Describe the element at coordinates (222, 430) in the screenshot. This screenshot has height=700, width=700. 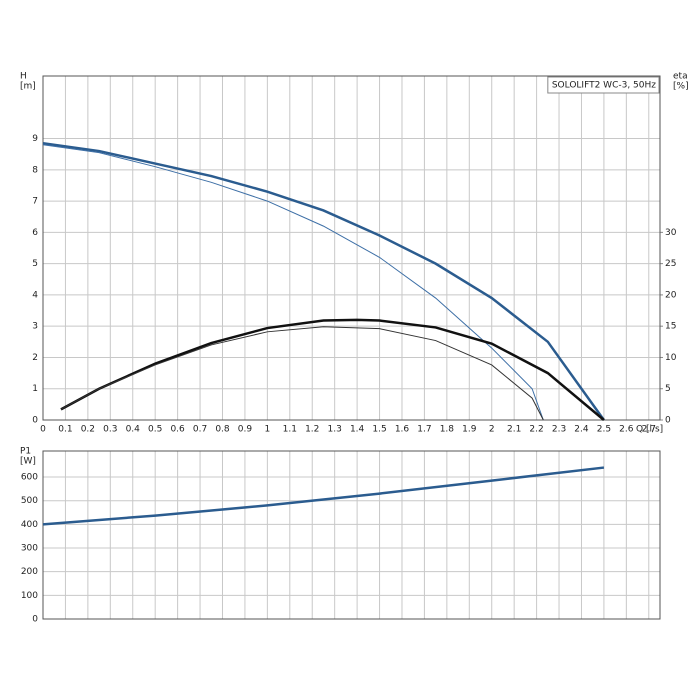
I see `x-tick-label: 0.8` at that location.